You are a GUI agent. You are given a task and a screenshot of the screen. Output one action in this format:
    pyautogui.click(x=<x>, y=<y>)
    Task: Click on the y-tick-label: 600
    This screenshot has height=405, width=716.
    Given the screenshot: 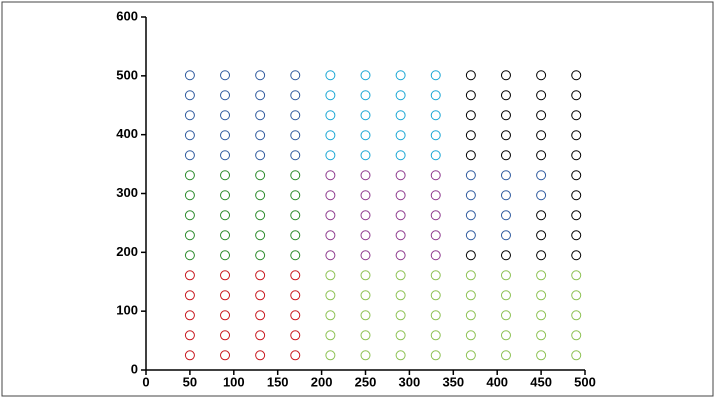 What is the action you would take?
    pyautogui.click(x=127, y=15)
    